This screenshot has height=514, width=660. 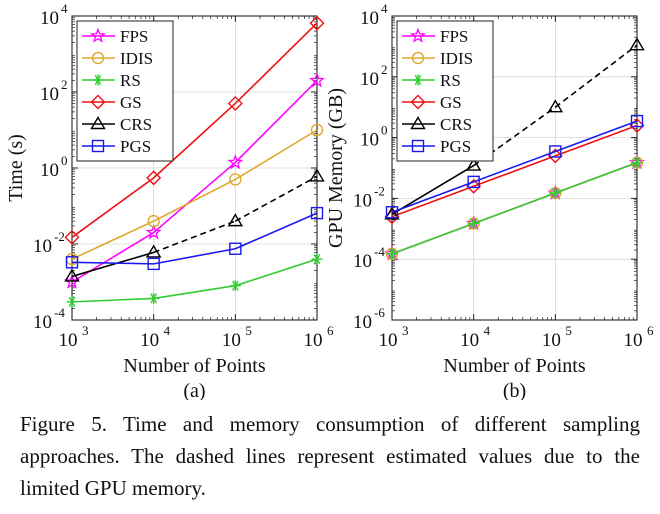 What do you see at coordinates (59, 312) in the screenshot?
I see `y-tick-exponent: -4` at bounding box center [59, 312].